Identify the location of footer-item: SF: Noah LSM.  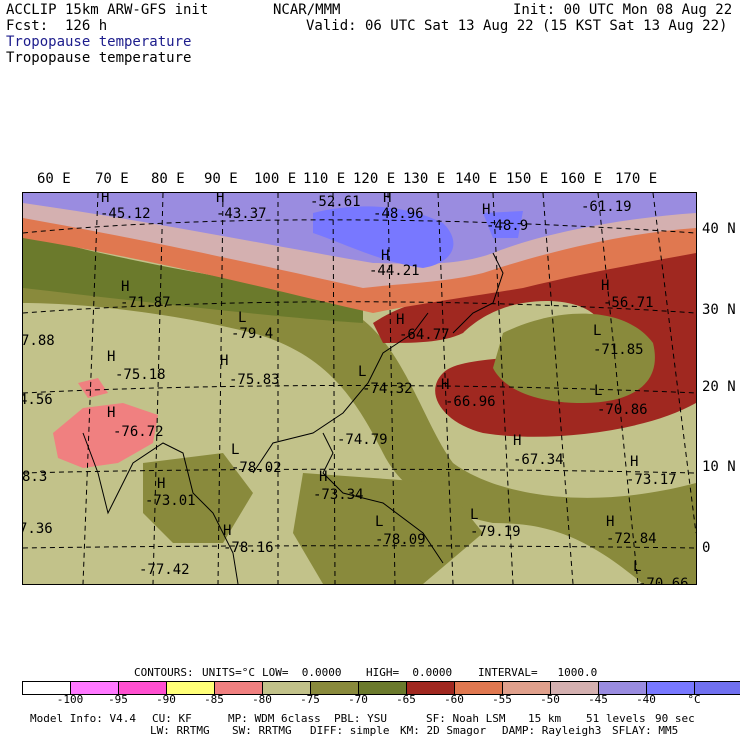
(466, 718).